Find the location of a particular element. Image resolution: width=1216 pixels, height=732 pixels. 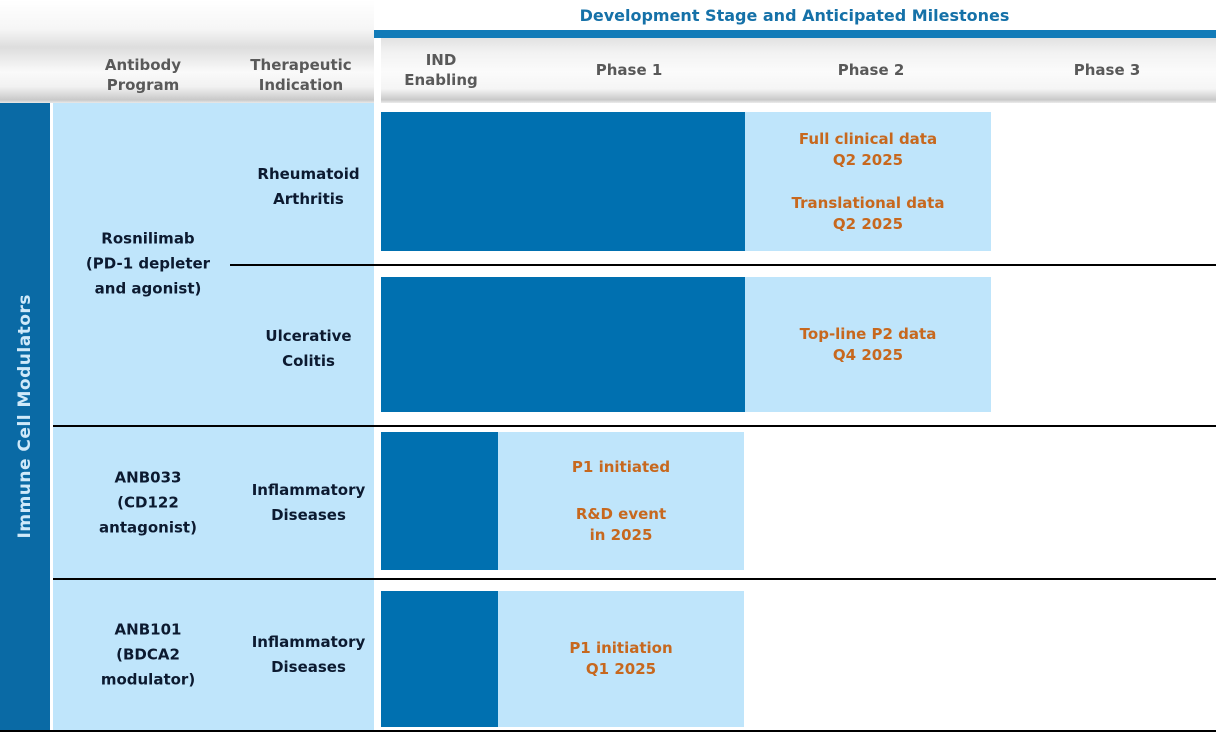

sidebar-immune-cell-modulators: Immune Cell Modulators is located at coordinates (25, 416).